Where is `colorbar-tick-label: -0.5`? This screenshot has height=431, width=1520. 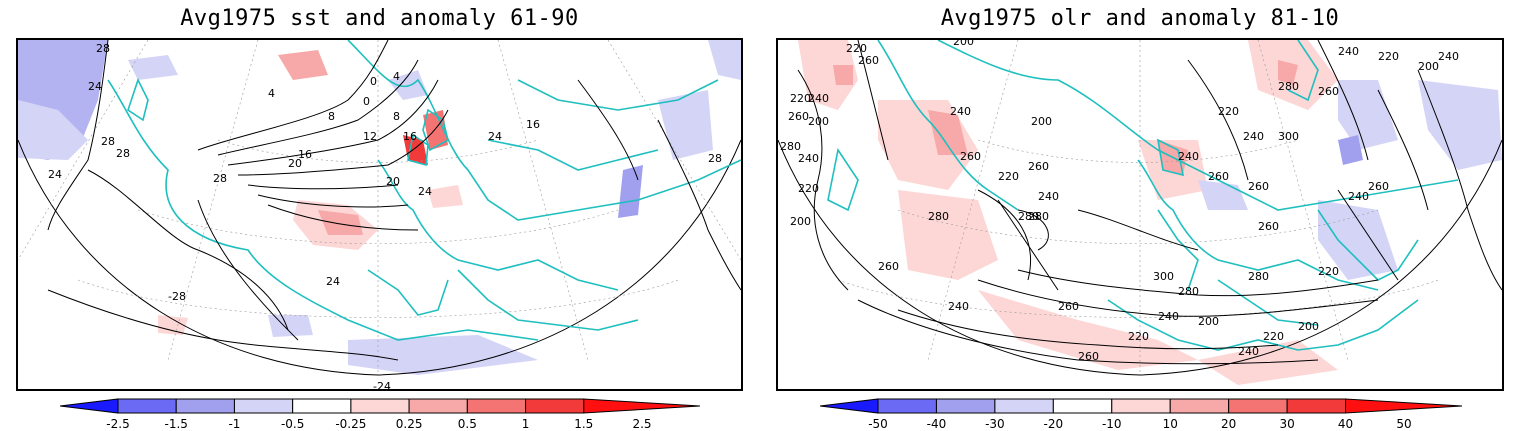
colorbar-tick-label: -0.5 is located at coordinates (292, 424).